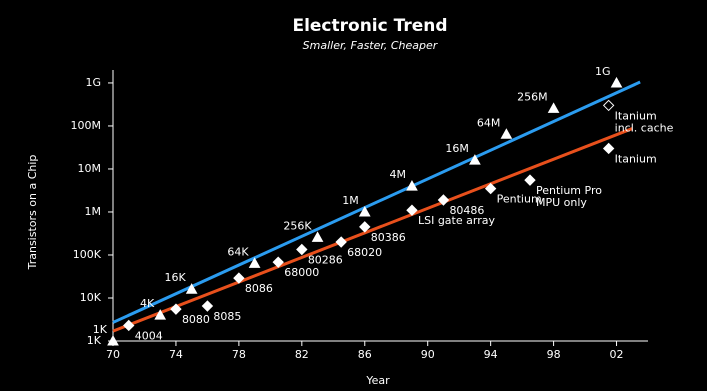 This screenshot has height=391, width=707. Describe the element at coordinates (32, 213) in the screenshot. I see `y-axis-label: Transistors on a Chip` at that location.